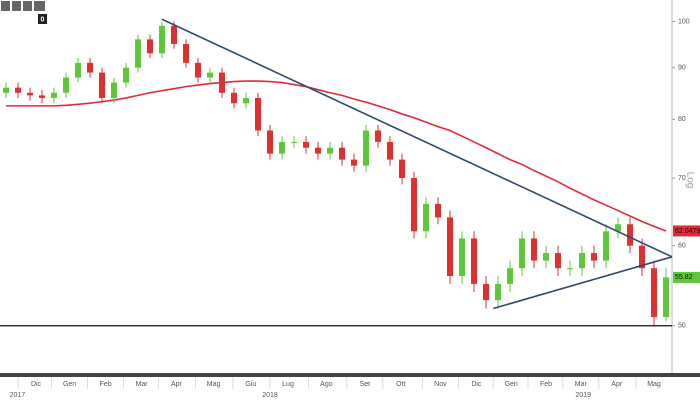  I want to click on x-tick-label: Ott, so click(400, 384).